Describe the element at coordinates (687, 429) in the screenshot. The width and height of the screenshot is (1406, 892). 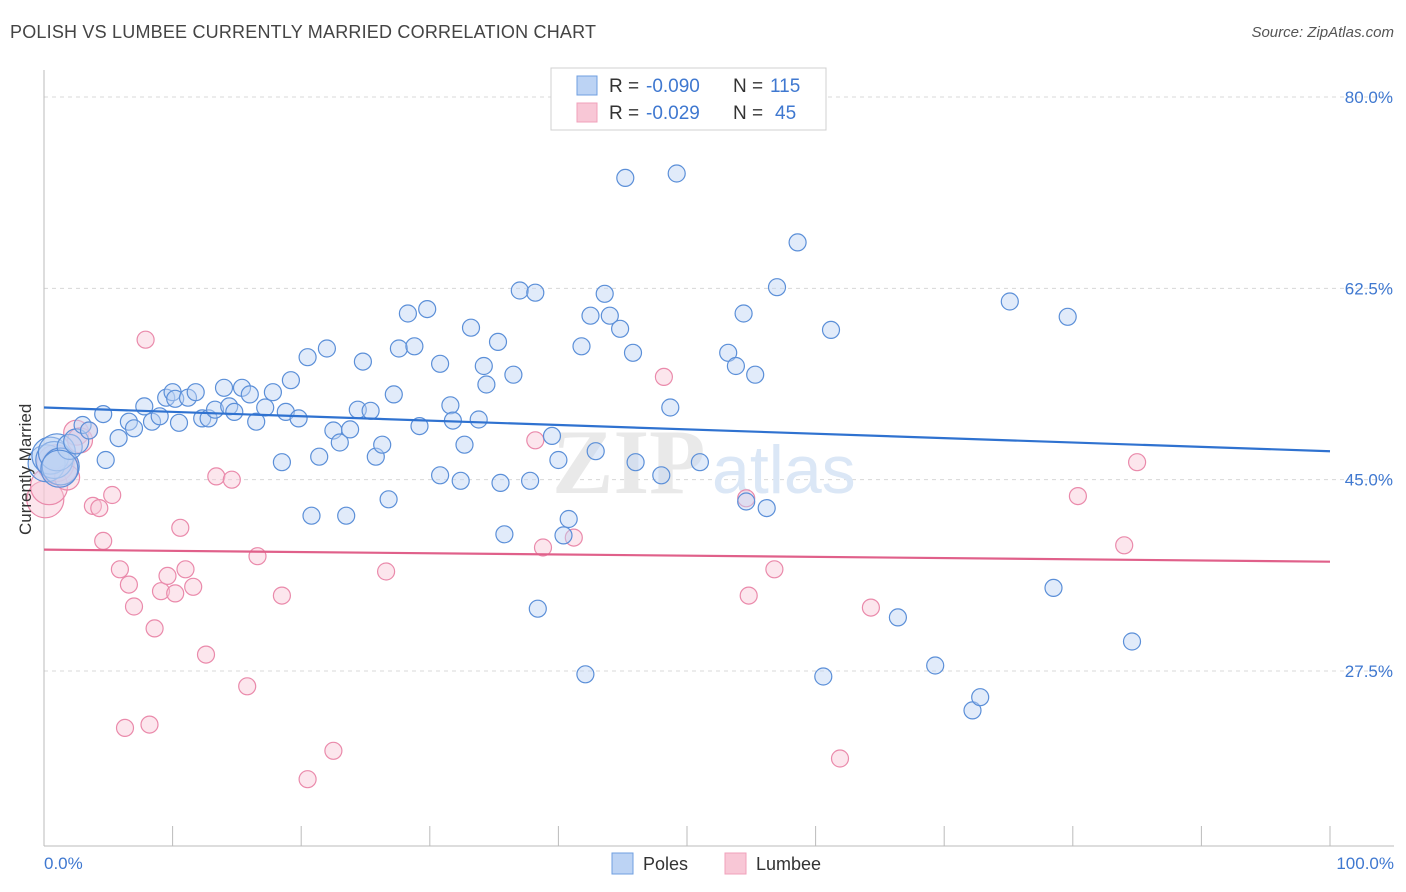
I see `poles-trend-line` at that location.